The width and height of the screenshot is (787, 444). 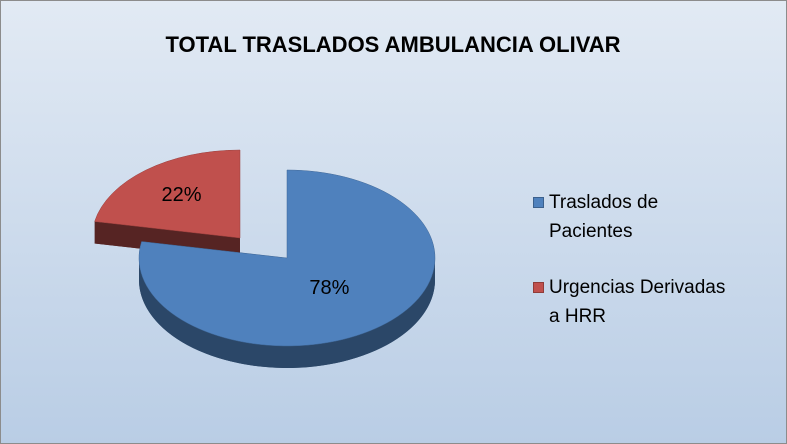 I want to click on legend-label: Traslados de Pacientes, so click(x=604, y=217).